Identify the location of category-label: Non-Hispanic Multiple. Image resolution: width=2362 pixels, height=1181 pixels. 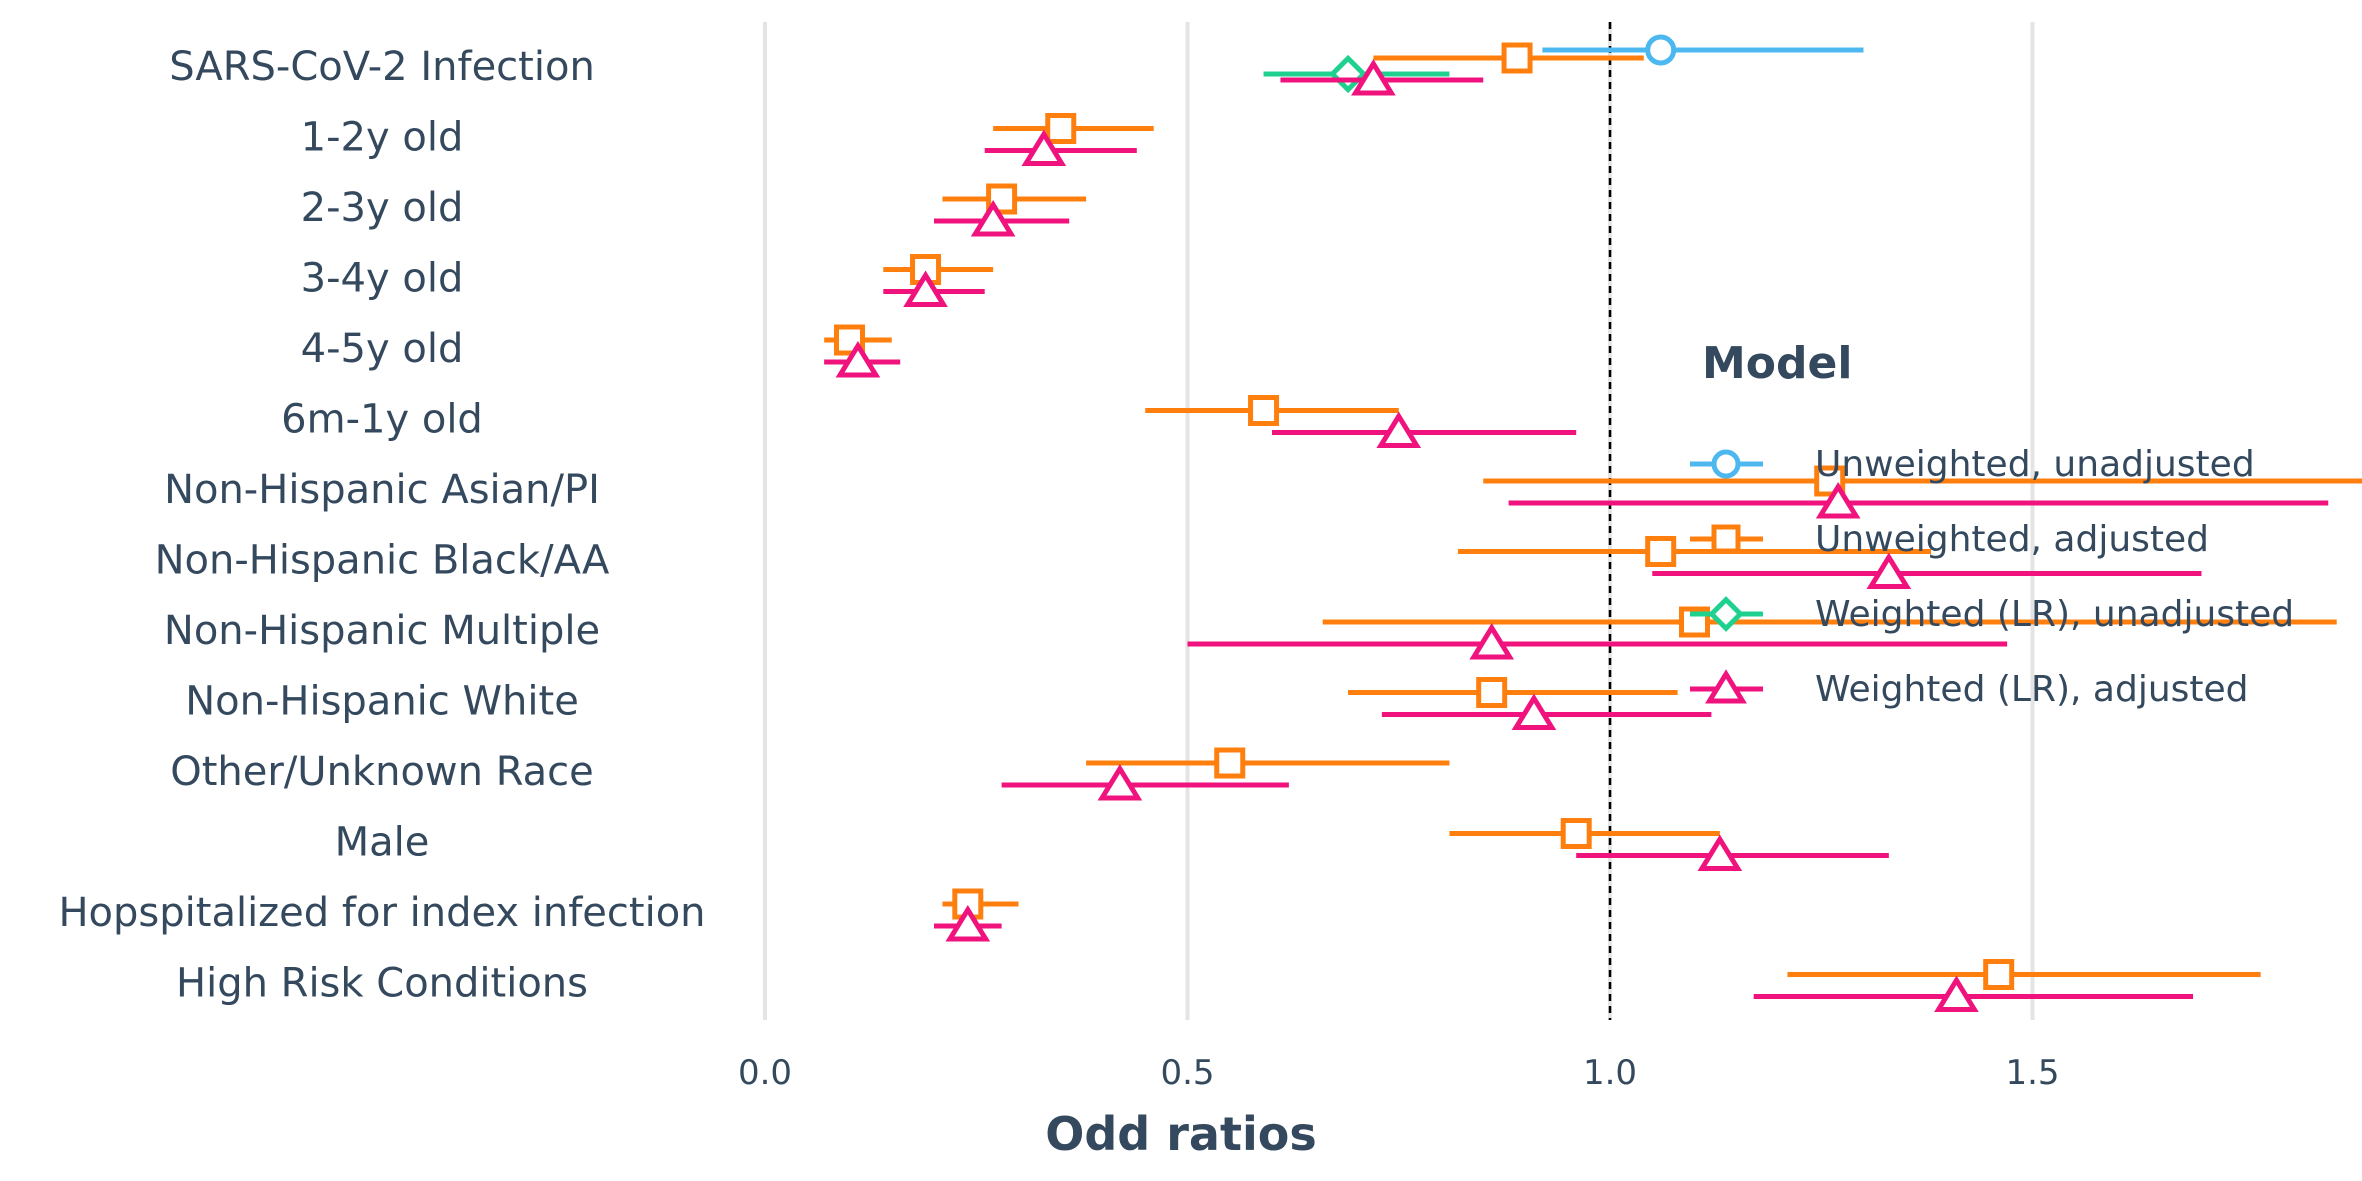
(382, 631).